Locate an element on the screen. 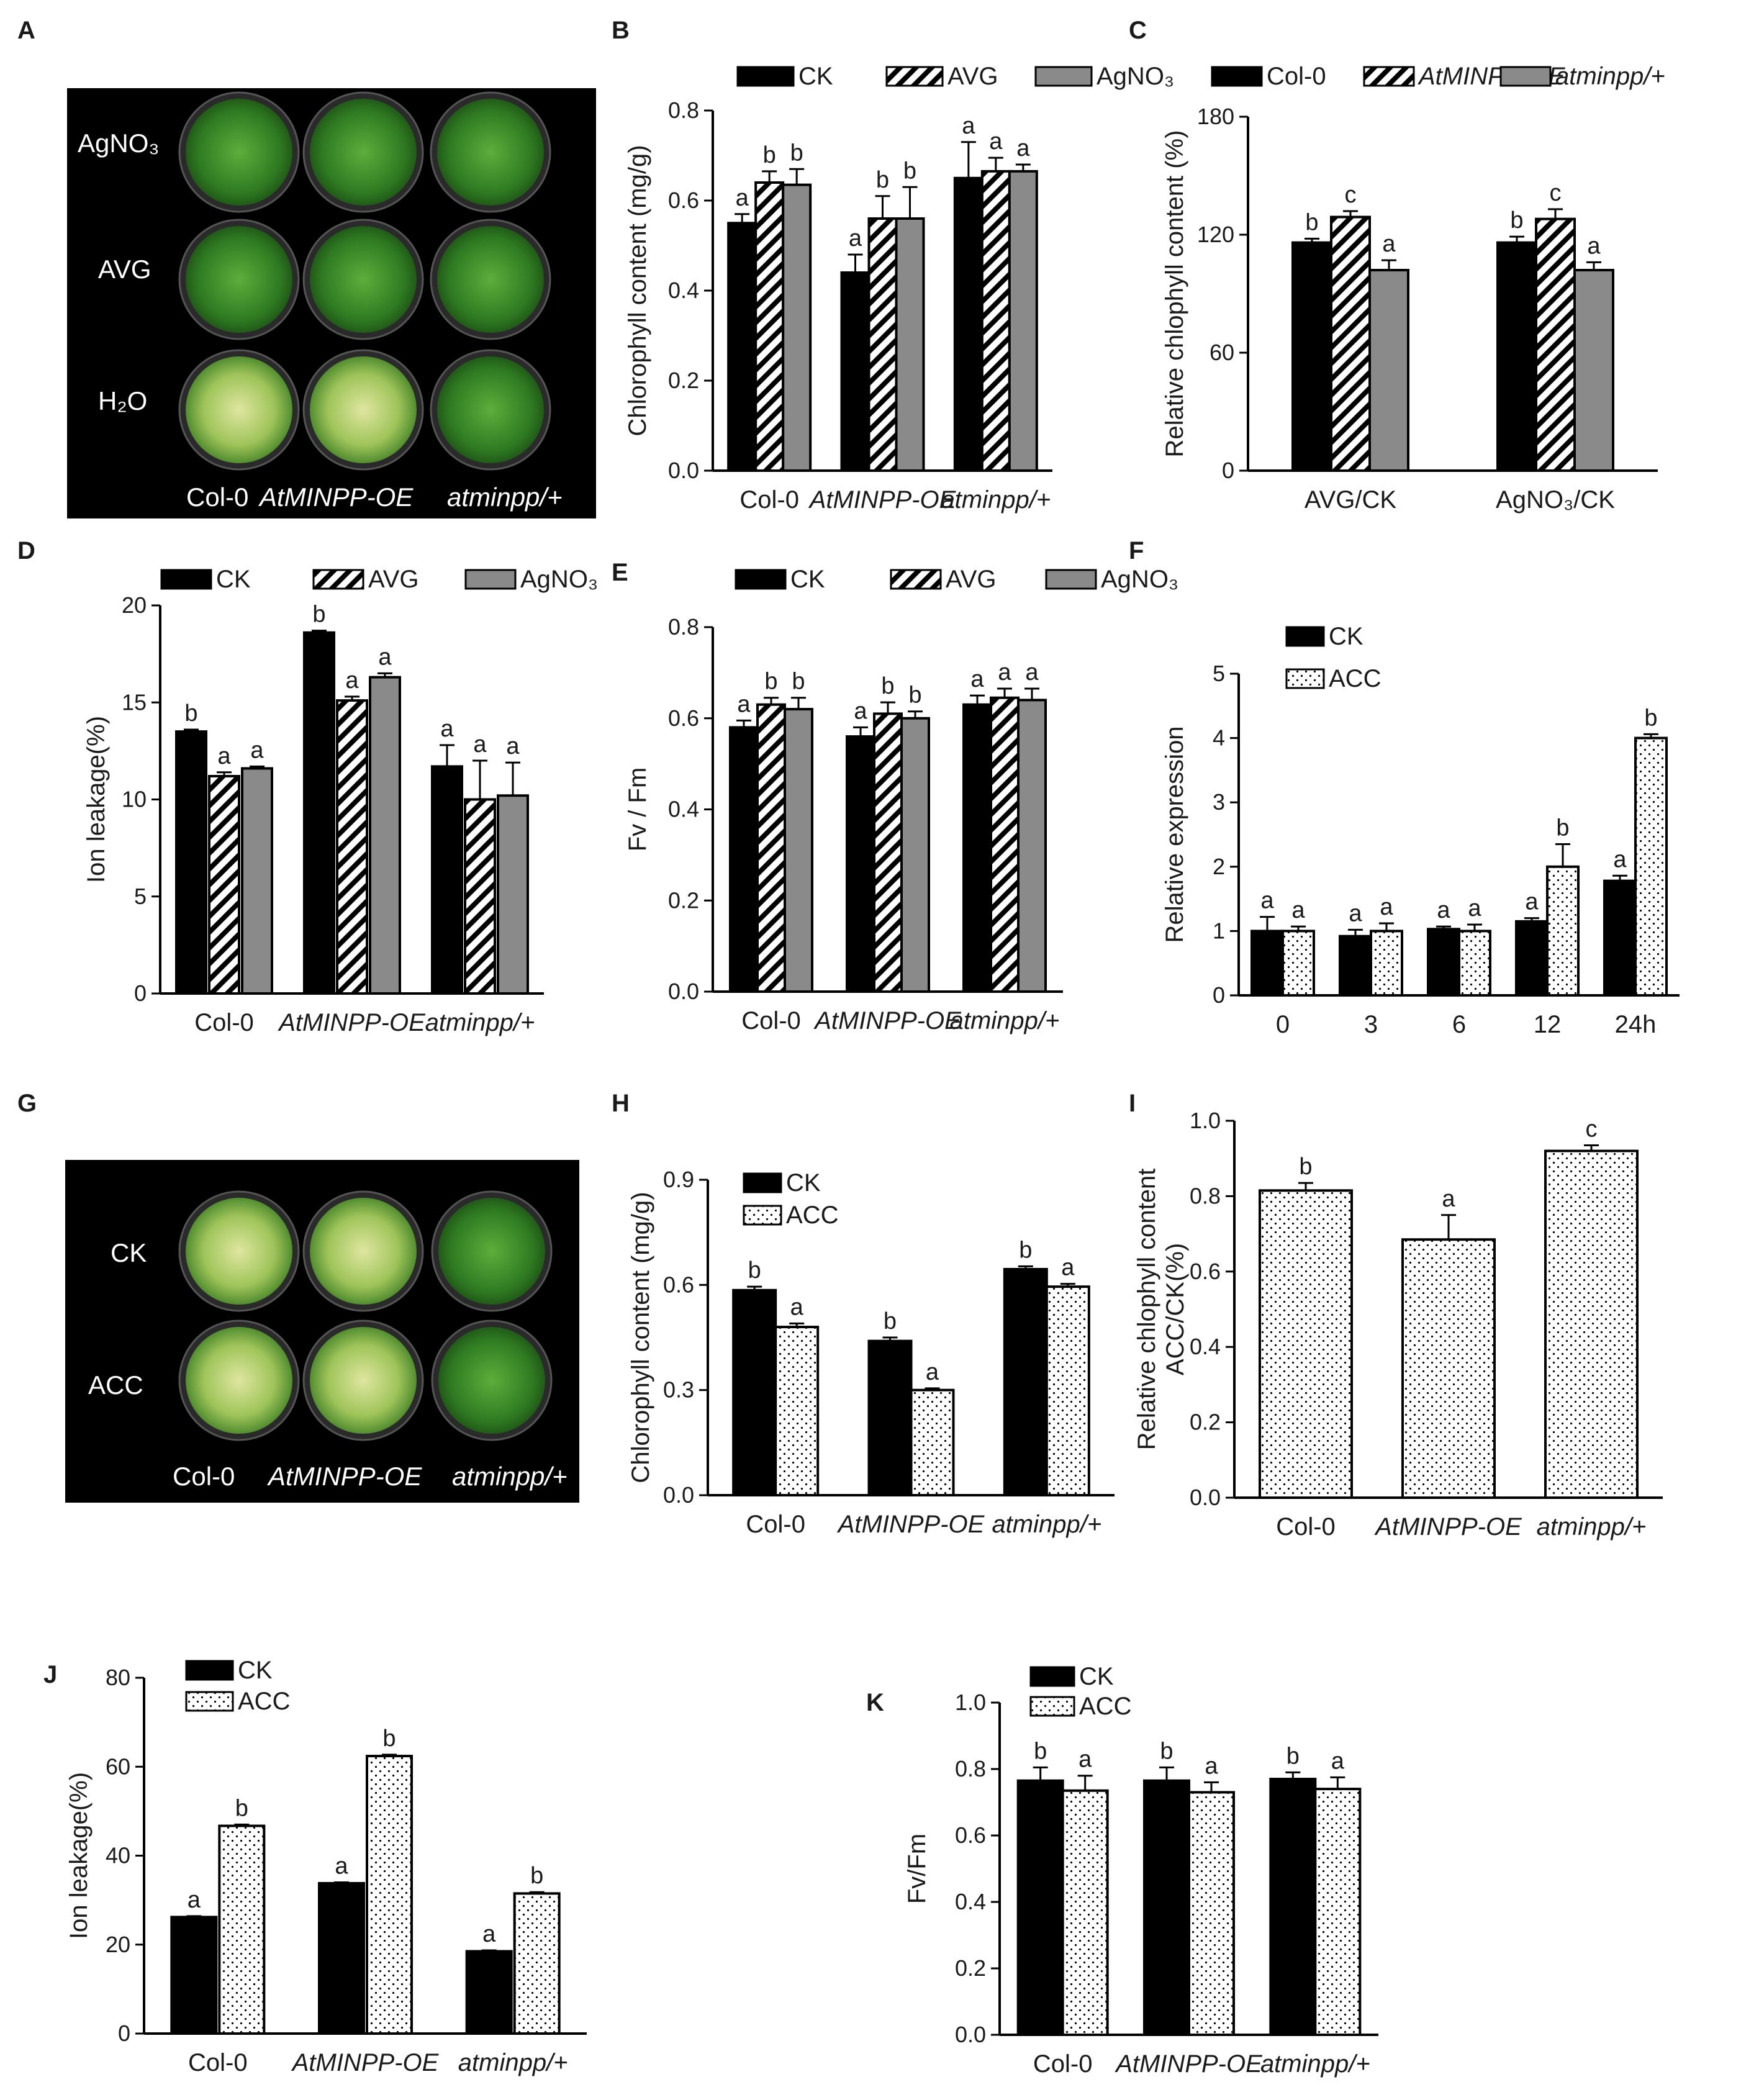 This screenshot has height=2100, width=1741. significance-label: c is located at coordinates (1351, 195).